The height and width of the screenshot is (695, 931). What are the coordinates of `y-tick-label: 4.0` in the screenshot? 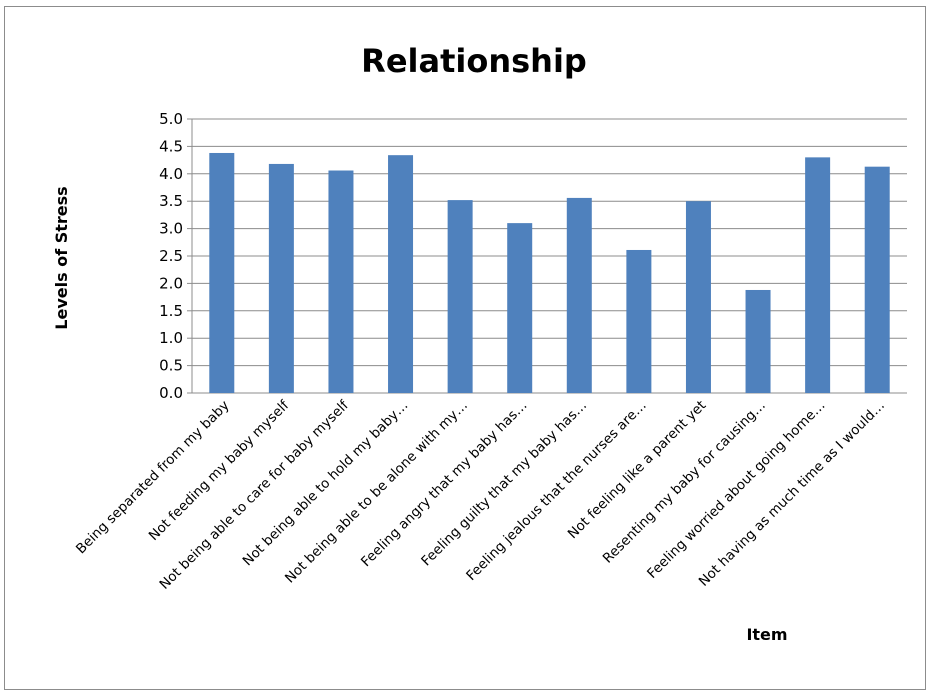 It's located at (171, 174).